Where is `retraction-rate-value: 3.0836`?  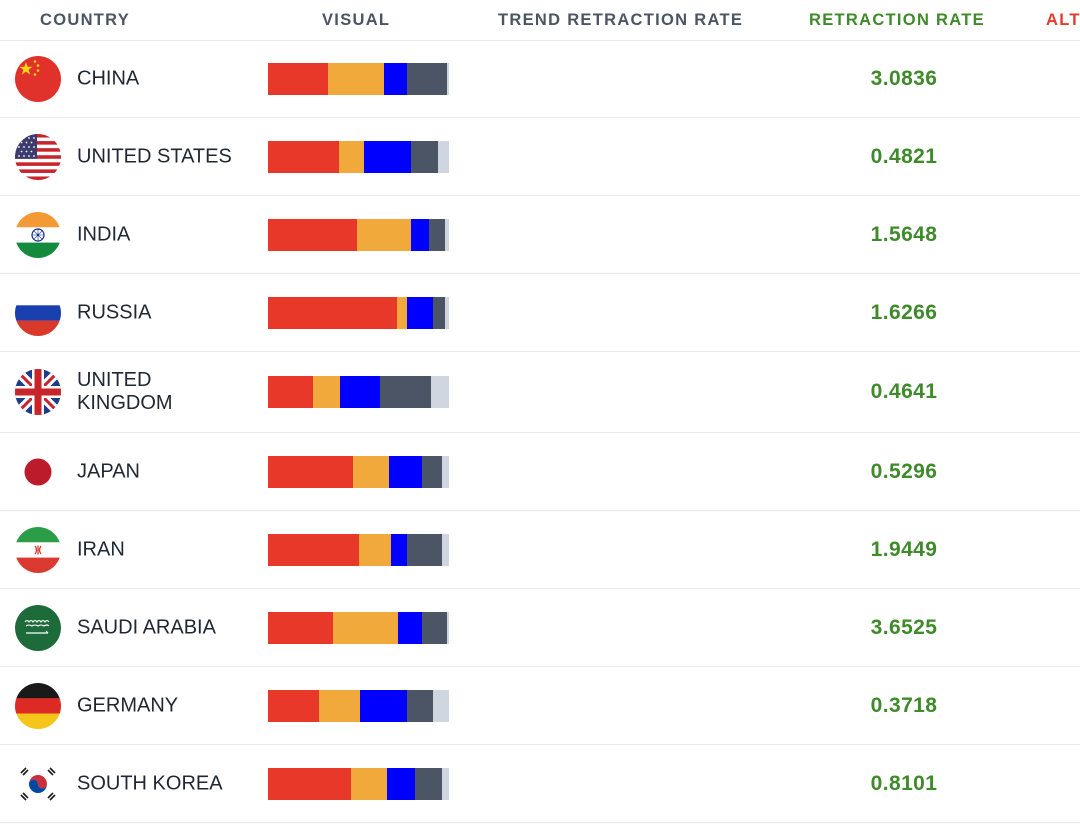 retraction-rate-value: 3.0836 is located at coordinates (904, 78).